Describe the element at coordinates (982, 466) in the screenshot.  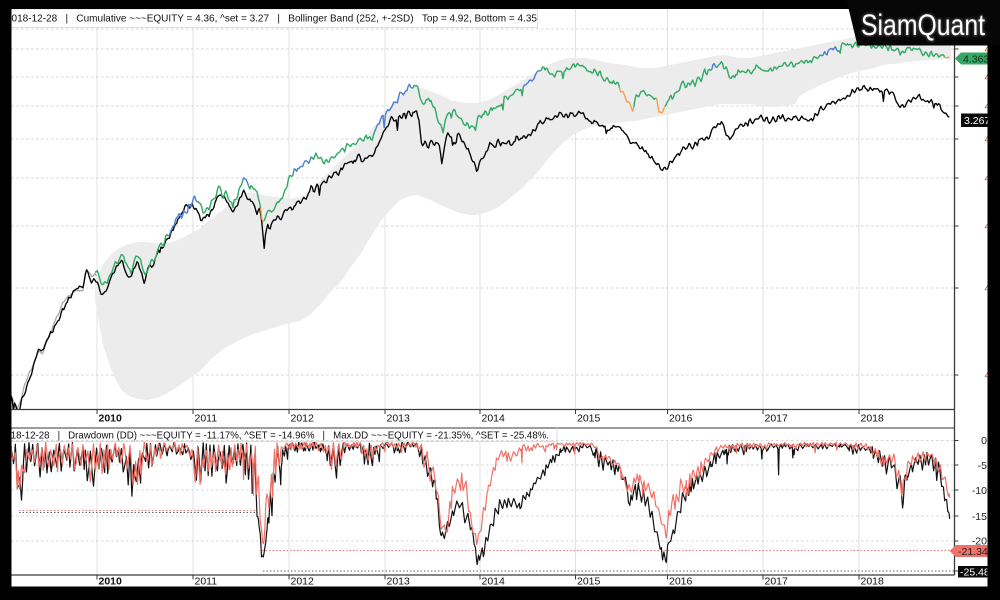
I see `svg-text: -5` at that location.